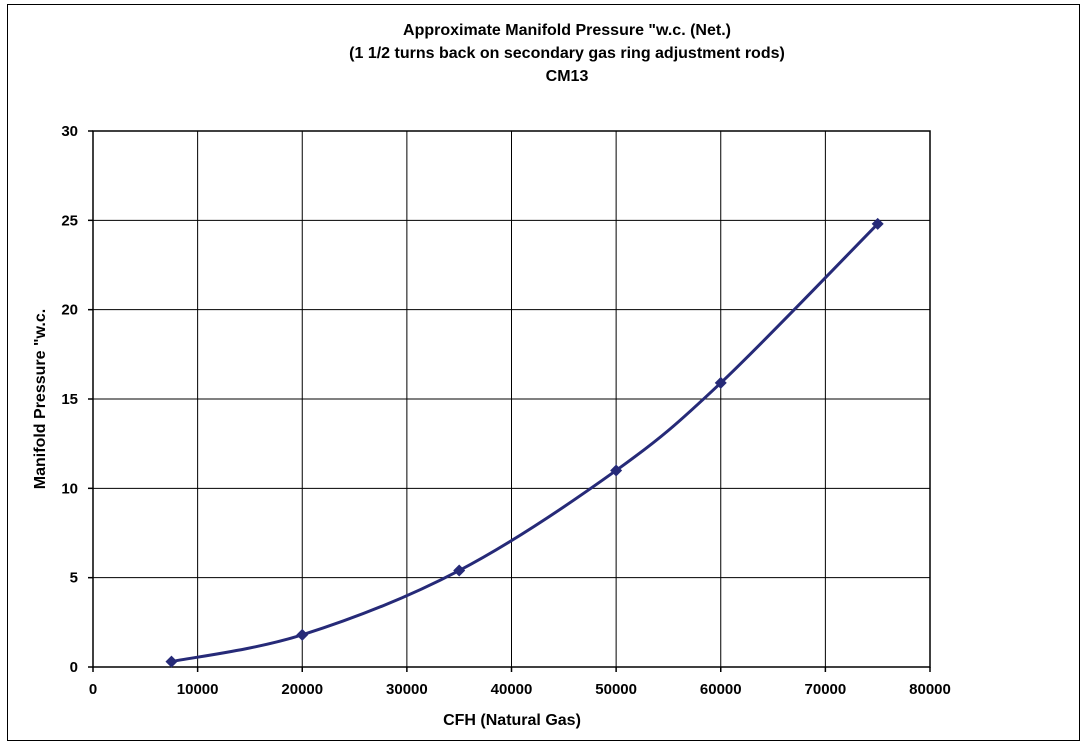 The width and height of the screenshot is (1086, 744). Describe the element at coordinates (93, 689) in the screenshot. I see `x-tick-label: 0` at that location.